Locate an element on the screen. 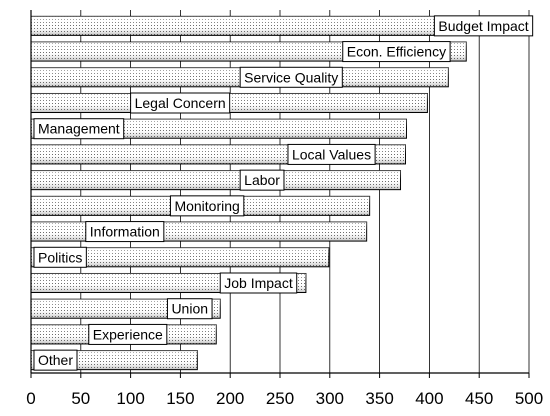 This screenshot has width=550, height=416. bar-label-13: Other is located at coordinates (55, 360).